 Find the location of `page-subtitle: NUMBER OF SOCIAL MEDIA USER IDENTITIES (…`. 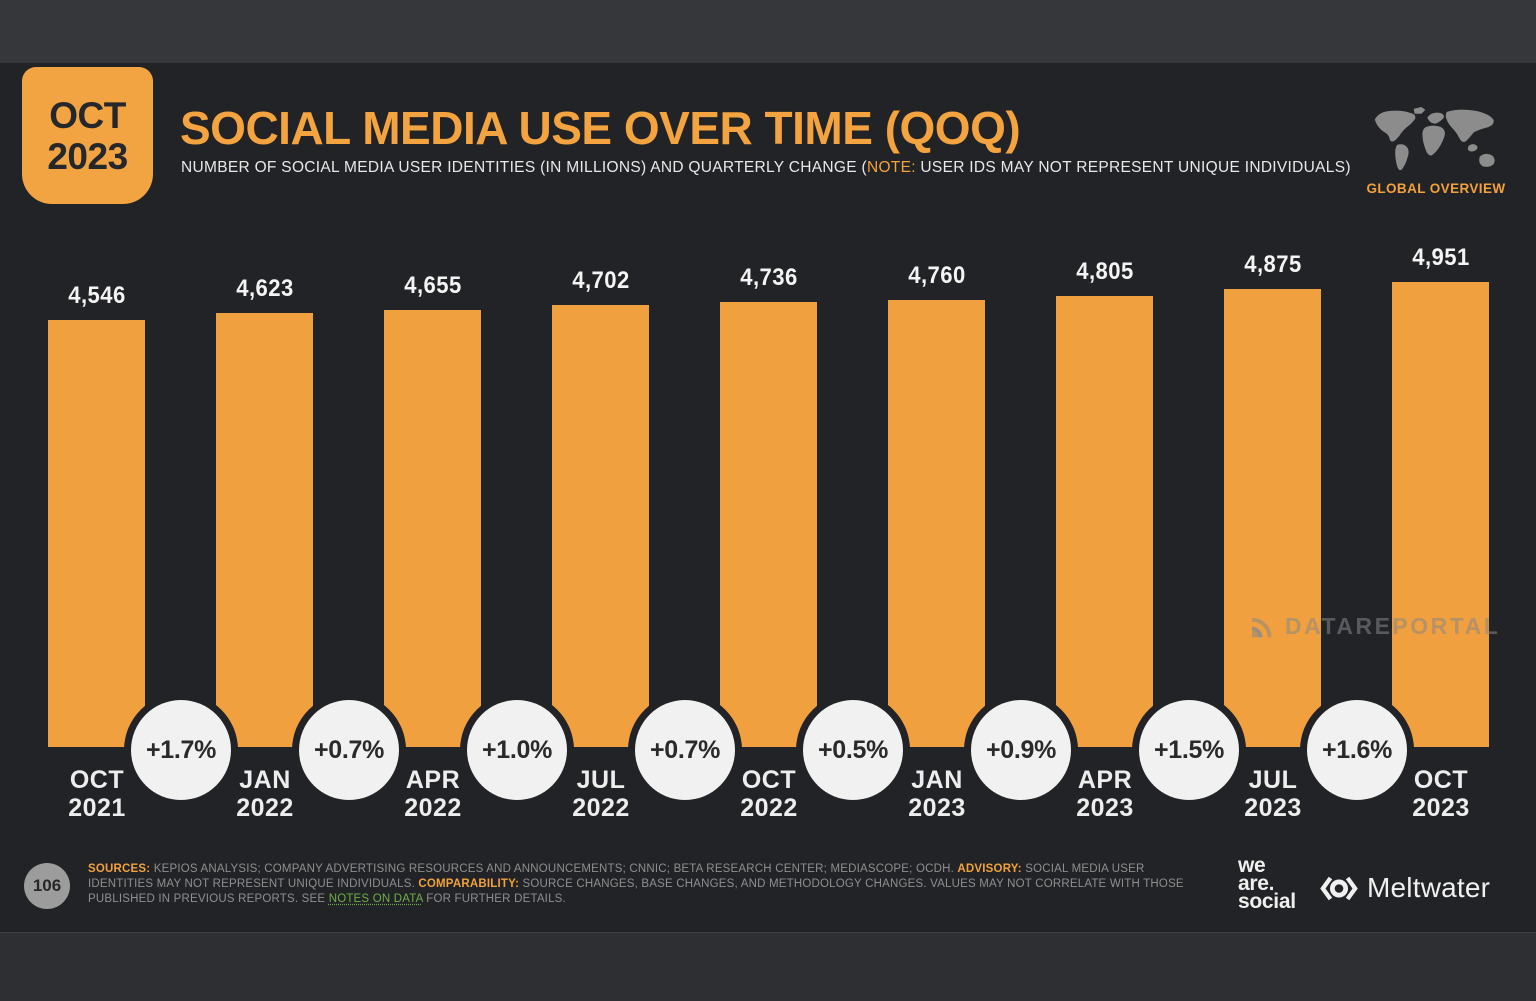

page-subtitle: NUMBER OF SOCIAL MEDIA USER IDENTITIES (… is located at coordinates (766, 168).